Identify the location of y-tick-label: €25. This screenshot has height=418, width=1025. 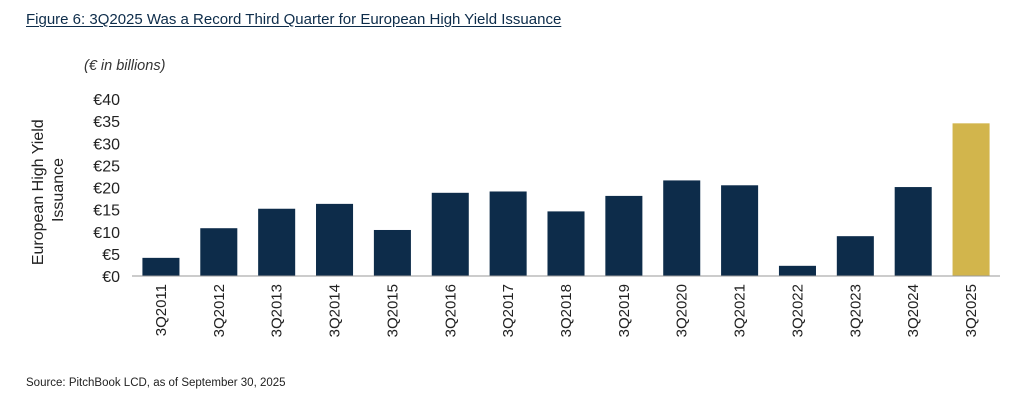
(106, 166).